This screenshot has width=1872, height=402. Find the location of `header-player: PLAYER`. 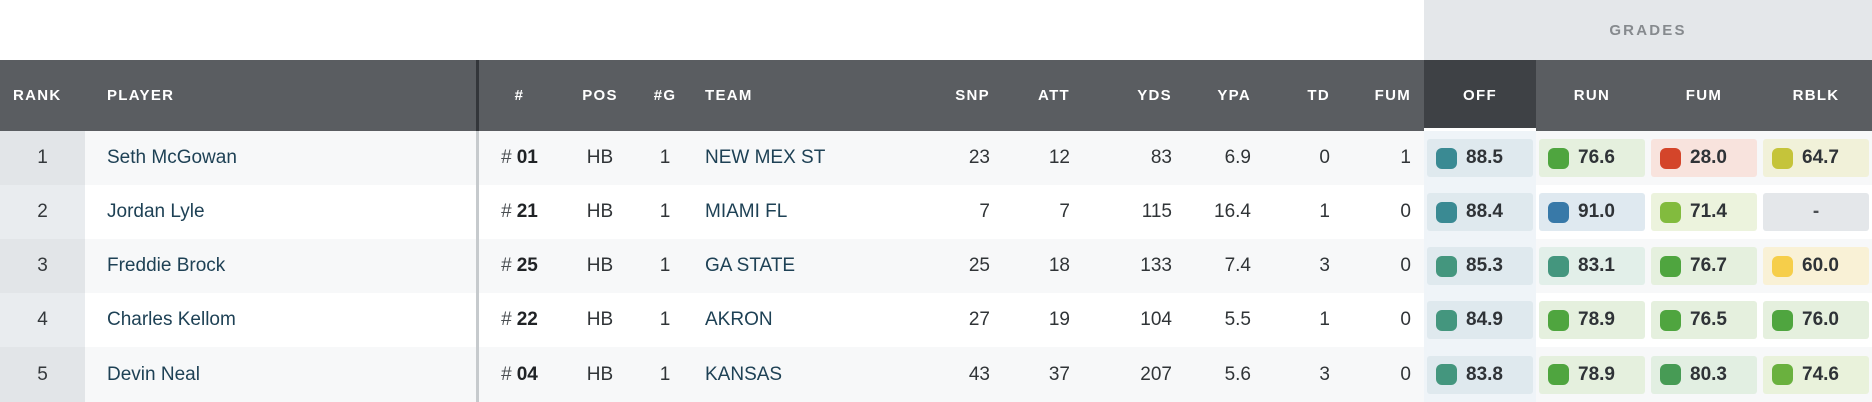

header-player: PLAYER is located at coordinates (280, 95).